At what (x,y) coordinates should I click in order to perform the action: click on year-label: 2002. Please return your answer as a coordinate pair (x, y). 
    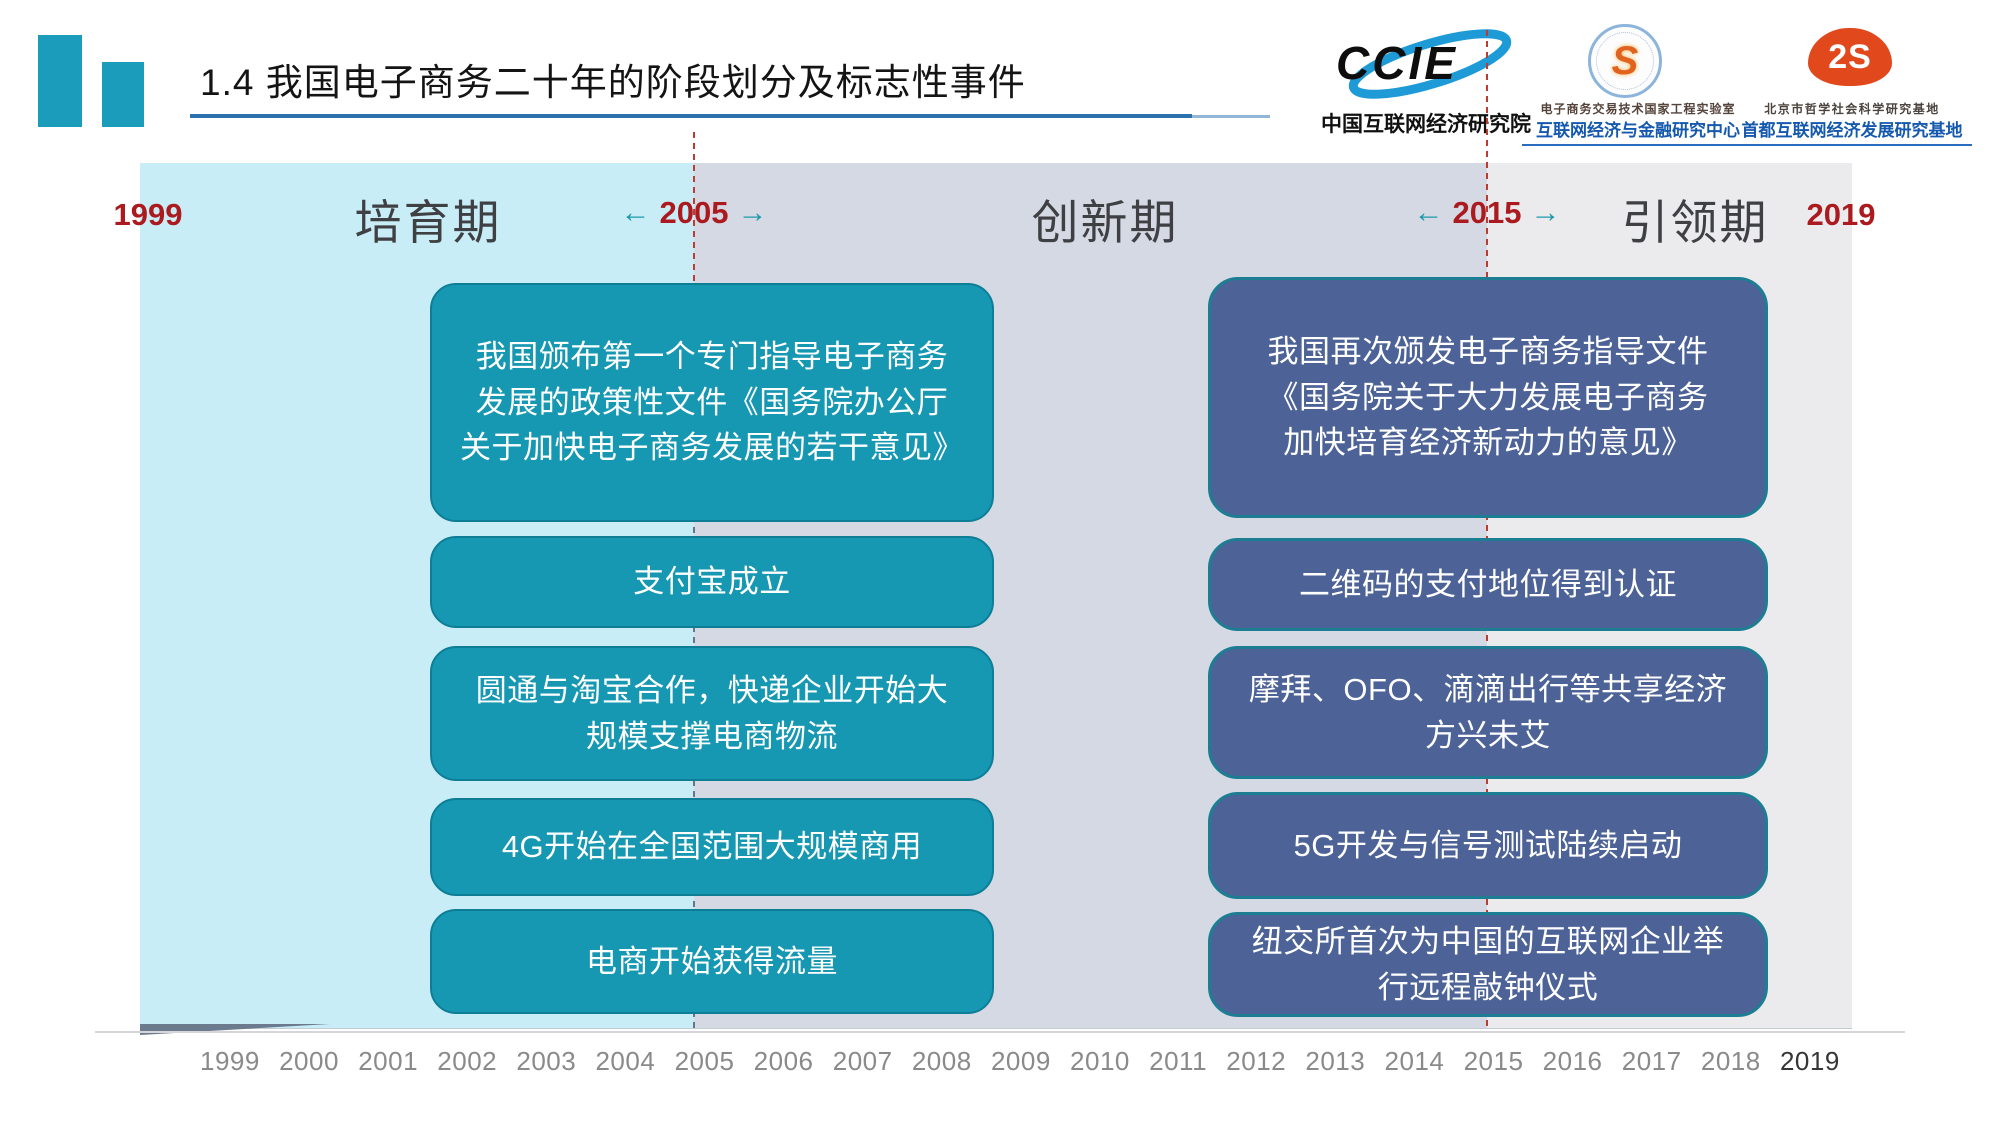
    Looking at the image, I should click on (467, 1061).